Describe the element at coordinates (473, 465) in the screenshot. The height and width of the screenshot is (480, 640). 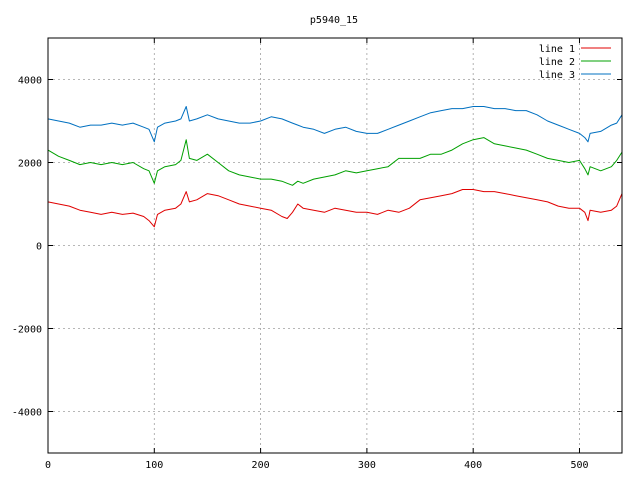
I see `x-tick-label: 400` at that location.